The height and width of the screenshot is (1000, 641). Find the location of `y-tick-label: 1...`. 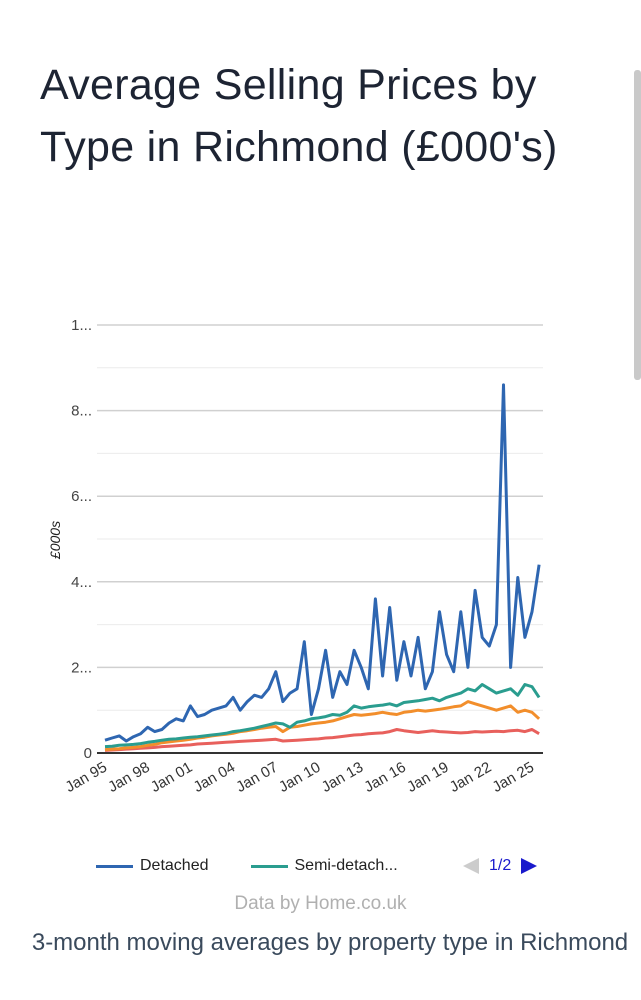

y-tick-label: 1... is located at coordinates (81, 325).